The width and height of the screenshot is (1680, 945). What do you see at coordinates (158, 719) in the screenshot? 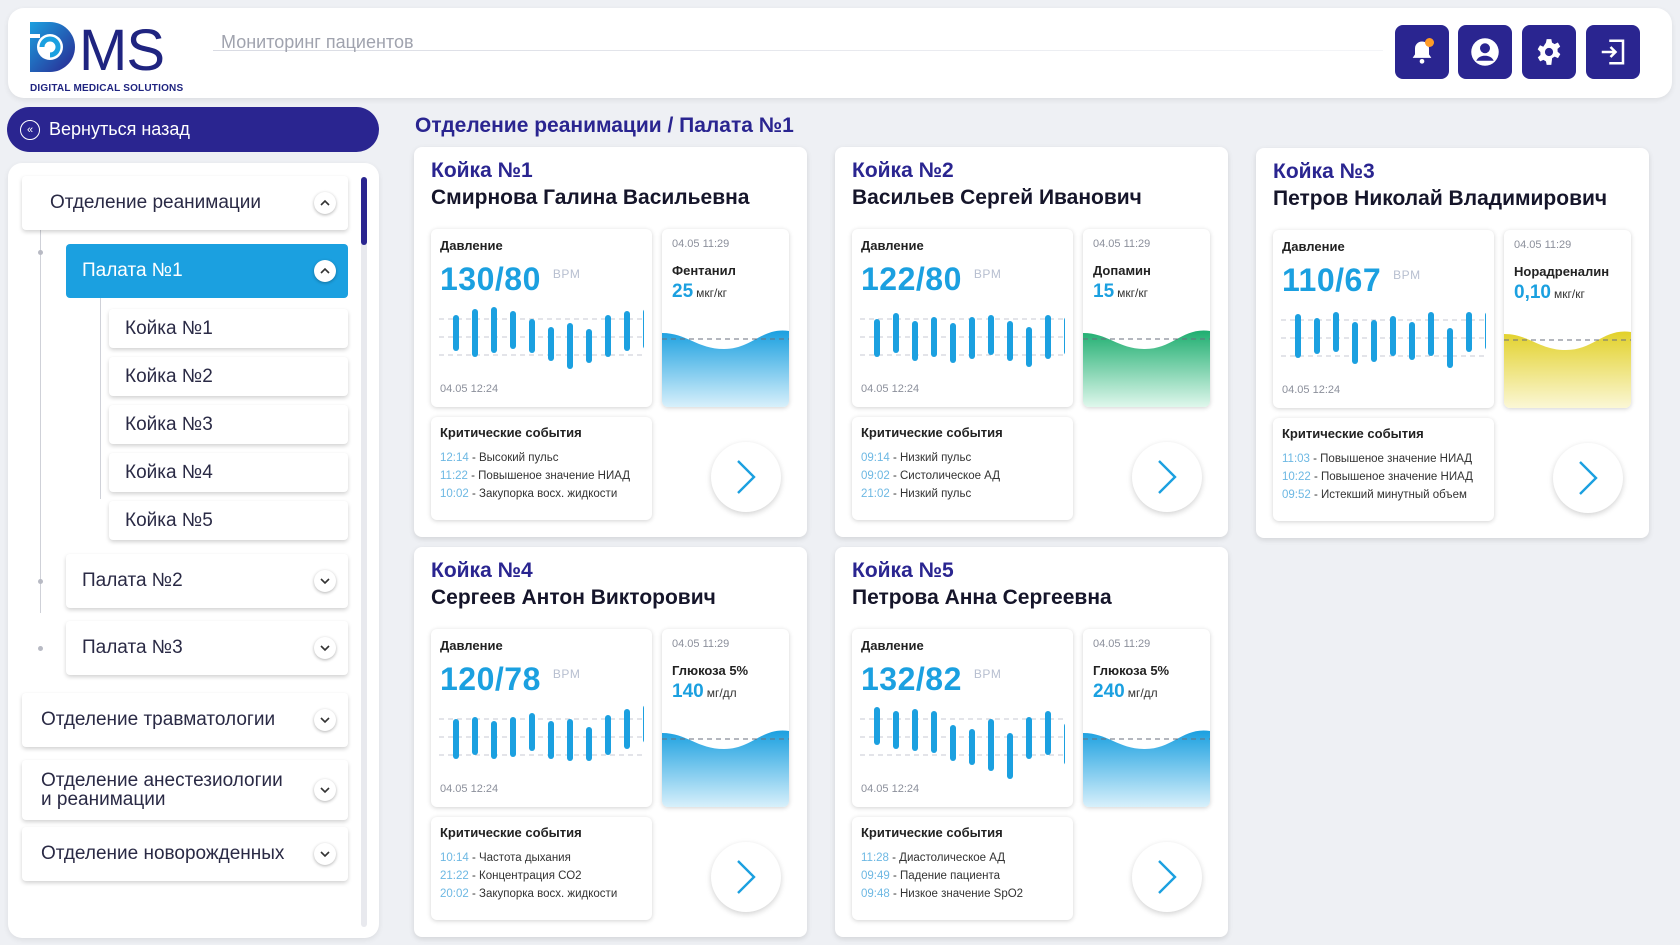
I see `dept-label: Отделение травматологии` at bounding box center [158, 719].